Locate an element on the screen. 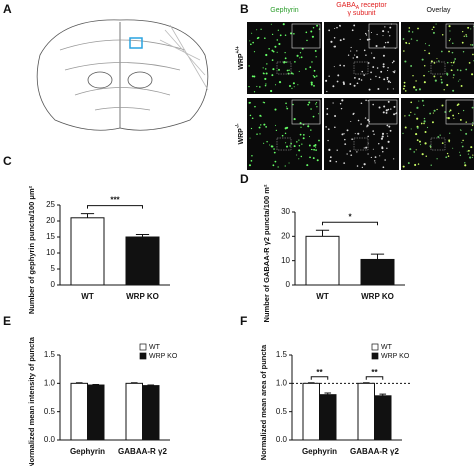 The image size is (474, 466). x-tick-label: WRP KO is located at coordinates (142, 296).